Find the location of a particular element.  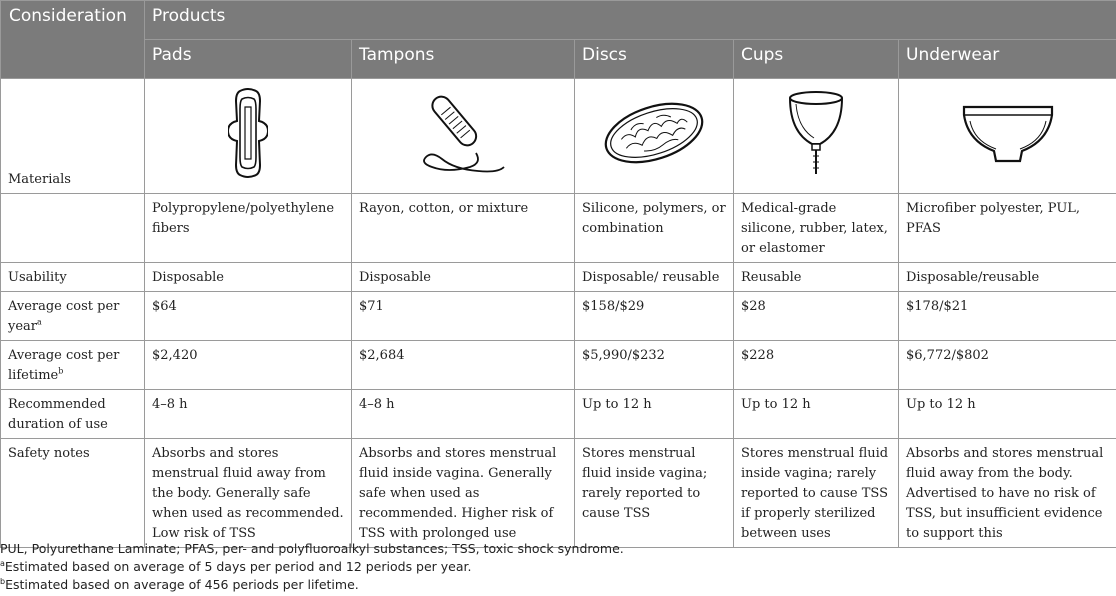

pads-image-cell is located at coordinates (248, 136).